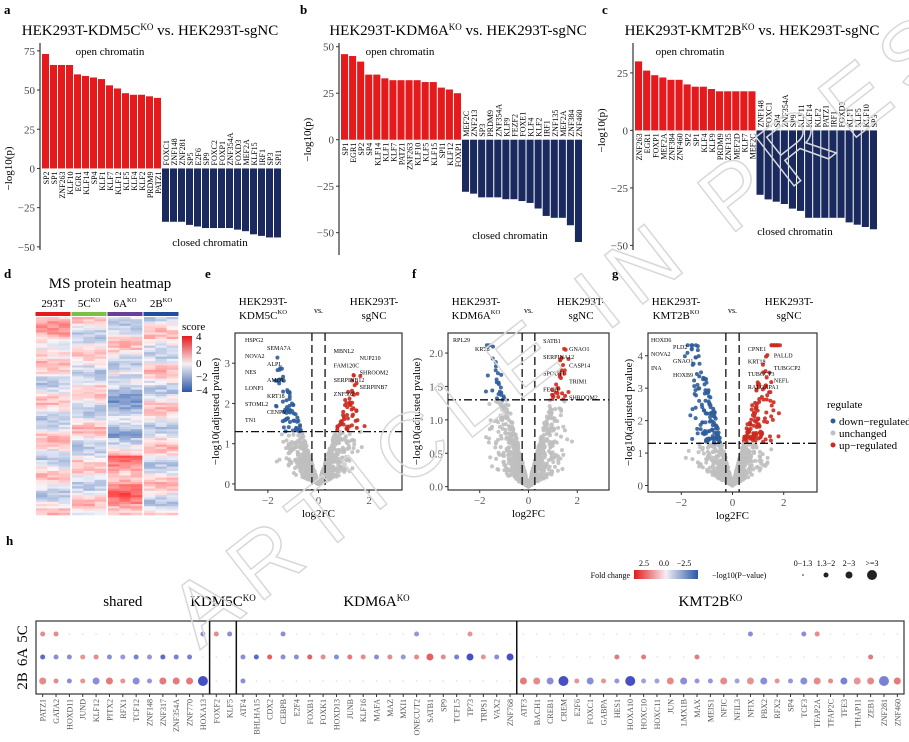  What do you see at coordinates (661, 341) in the screenshot?
I see `gene-label-down: HOXD6` at bounding box center [661, 341].